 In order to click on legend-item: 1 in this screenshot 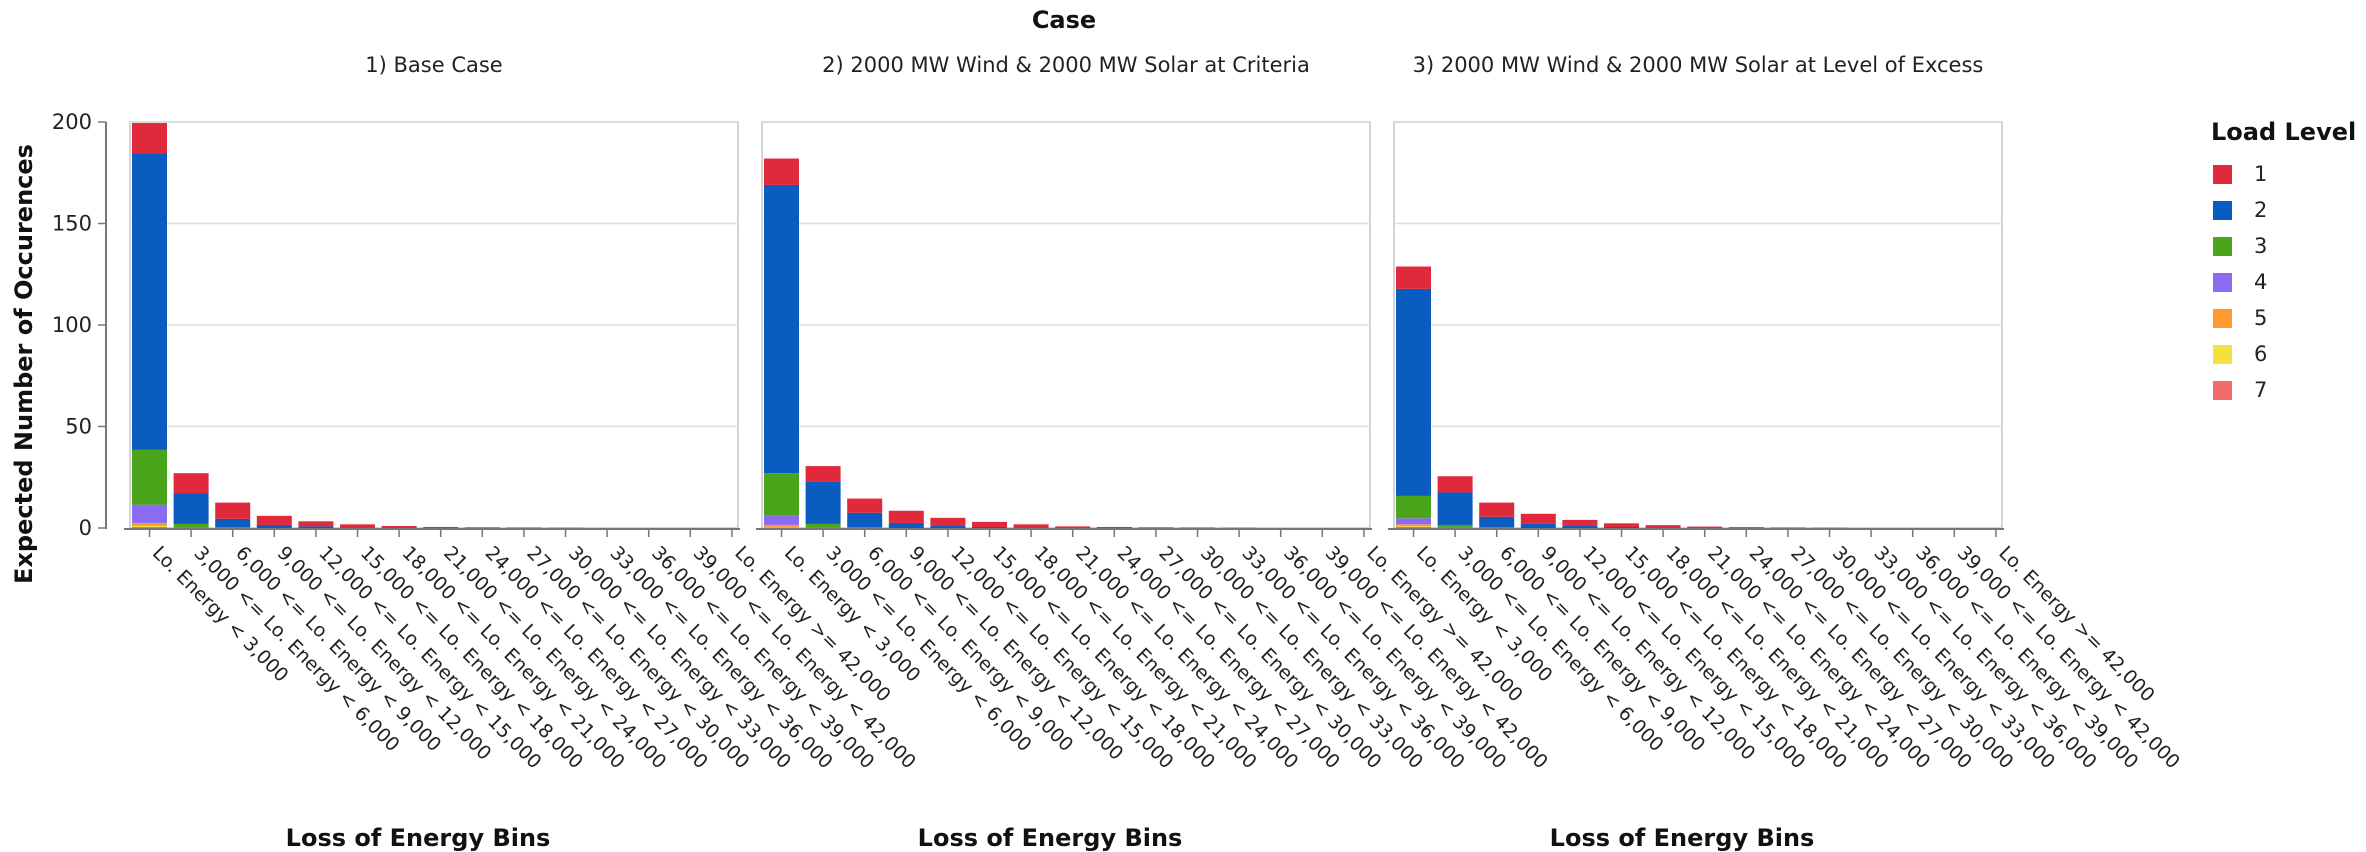, I will do `click(2240, 174)`.